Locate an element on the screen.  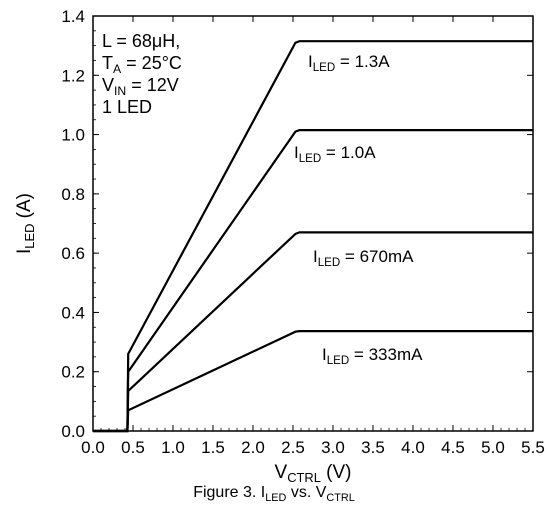
y-tick-label: 1.4 is located at coordinates (73, 16).